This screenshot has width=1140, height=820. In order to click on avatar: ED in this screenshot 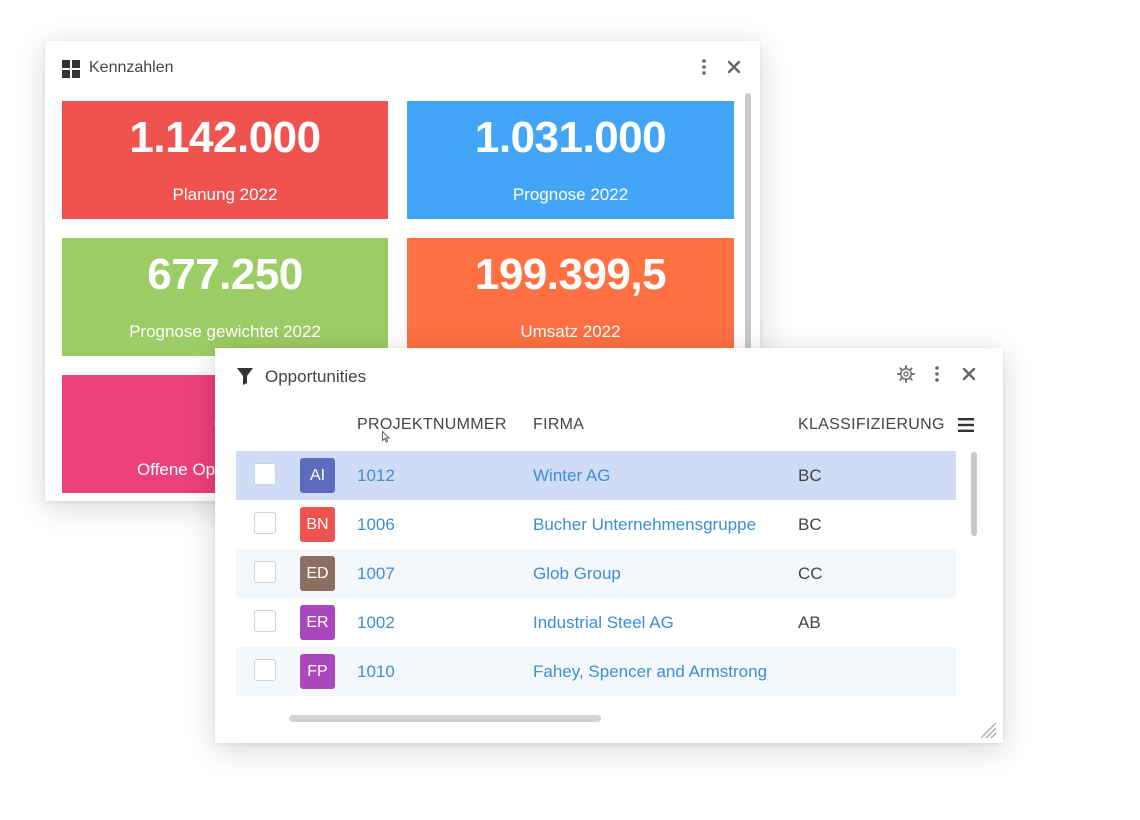, I will do `click(317, 573)`.